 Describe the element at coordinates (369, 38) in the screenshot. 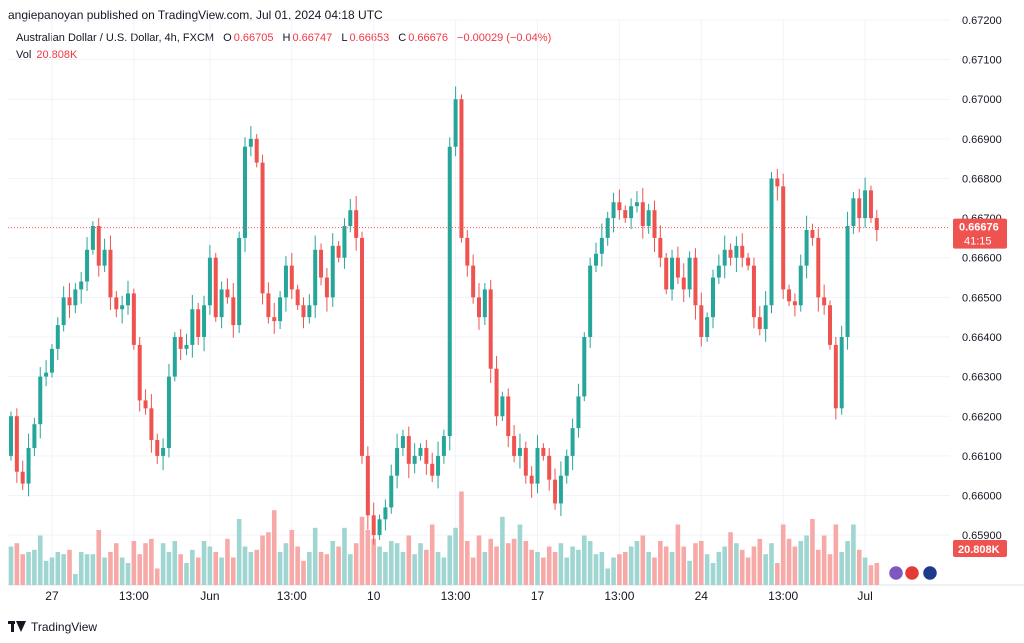

I see `low-value: 0.66653` at that location.